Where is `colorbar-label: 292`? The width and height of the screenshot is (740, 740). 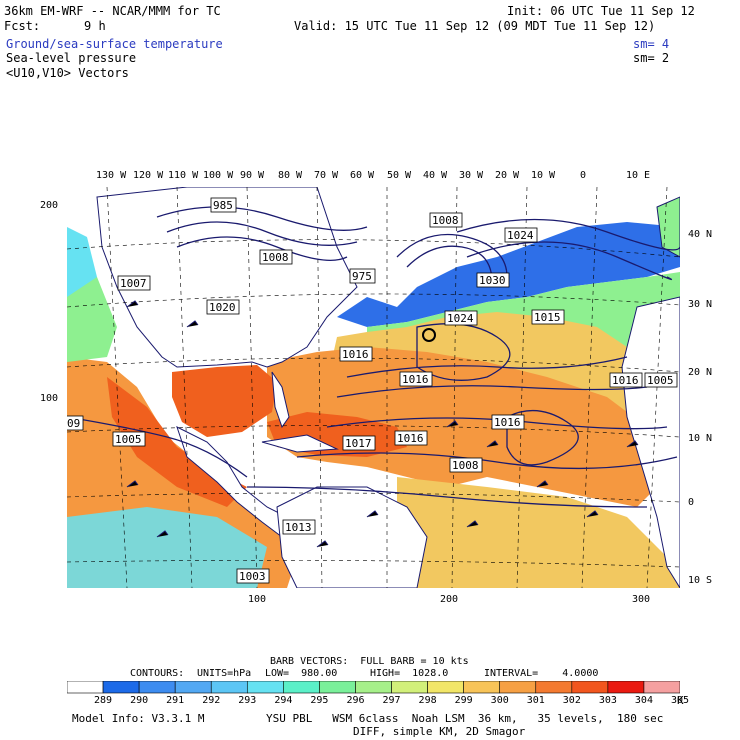
colorbar-label: 292 is located at coordinates (211, 700).